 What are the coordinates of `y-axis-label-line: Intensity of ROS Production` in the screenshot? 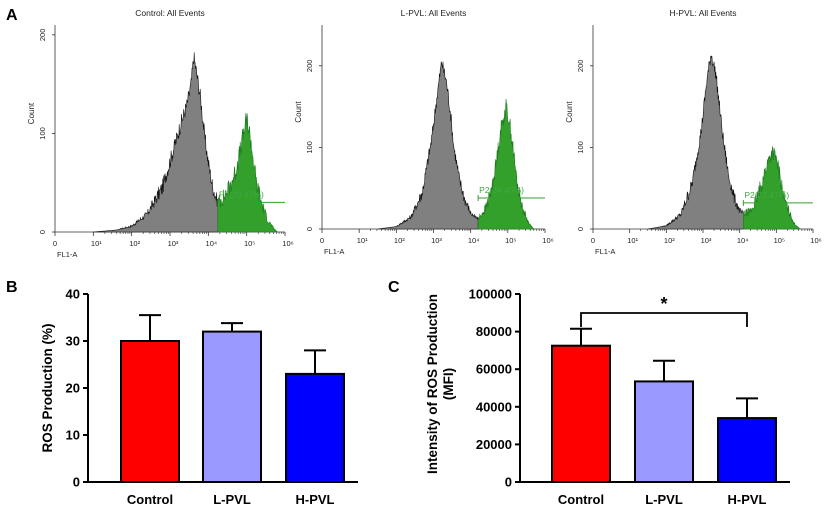 It's located at (432, 384).